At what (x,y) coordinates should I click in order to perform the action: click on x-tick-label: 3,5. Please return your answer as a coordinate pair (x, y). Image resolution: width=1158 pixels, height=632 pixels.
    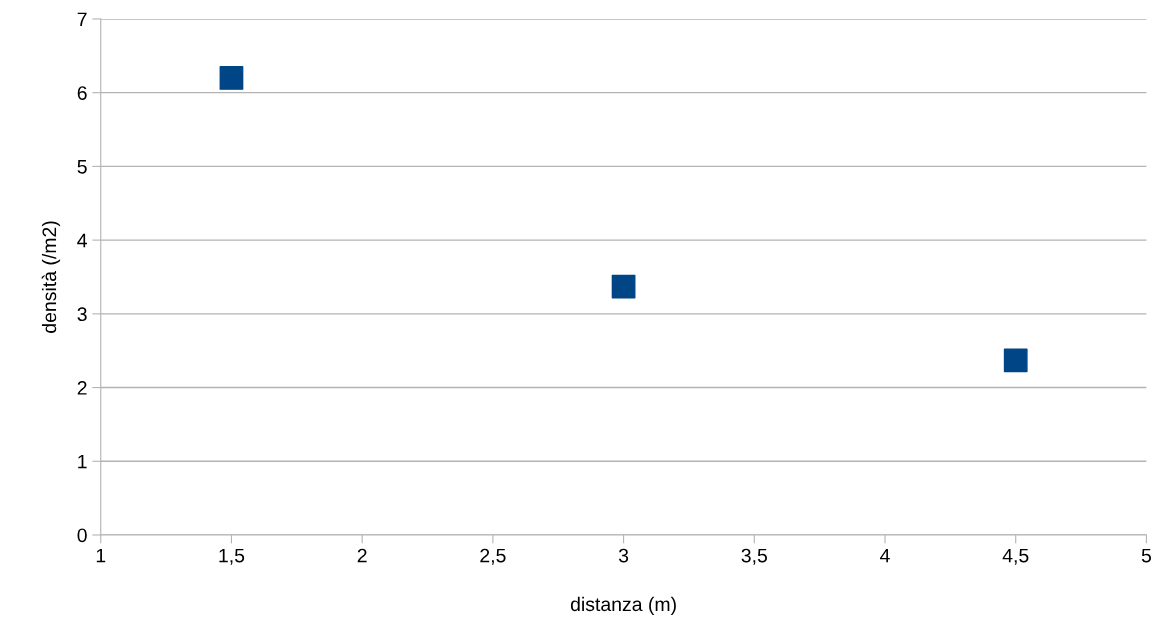
    Looking at the image, I should click on (754, 556).